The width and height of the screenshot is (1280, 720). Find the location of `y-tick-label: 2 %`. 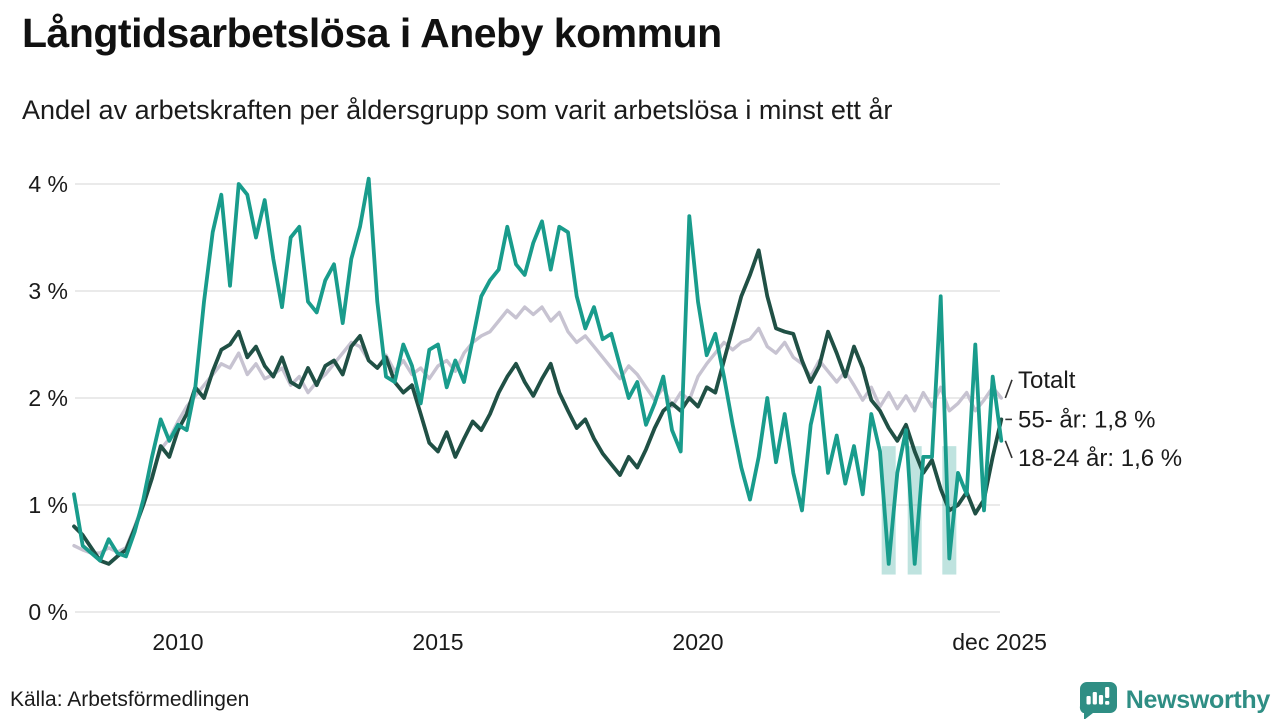

y-tick-label: 2 % is located at coordinates (48, 398).